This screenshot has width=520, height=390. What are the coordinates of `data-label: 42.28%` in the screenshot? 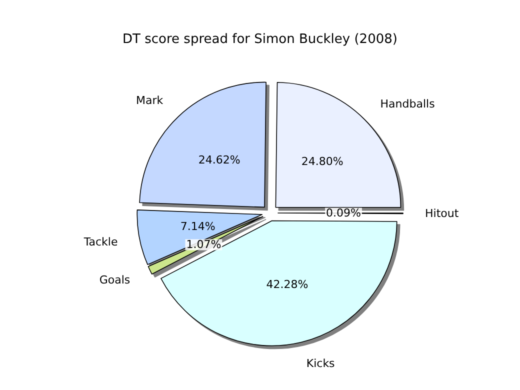 It's located at (287, 284).